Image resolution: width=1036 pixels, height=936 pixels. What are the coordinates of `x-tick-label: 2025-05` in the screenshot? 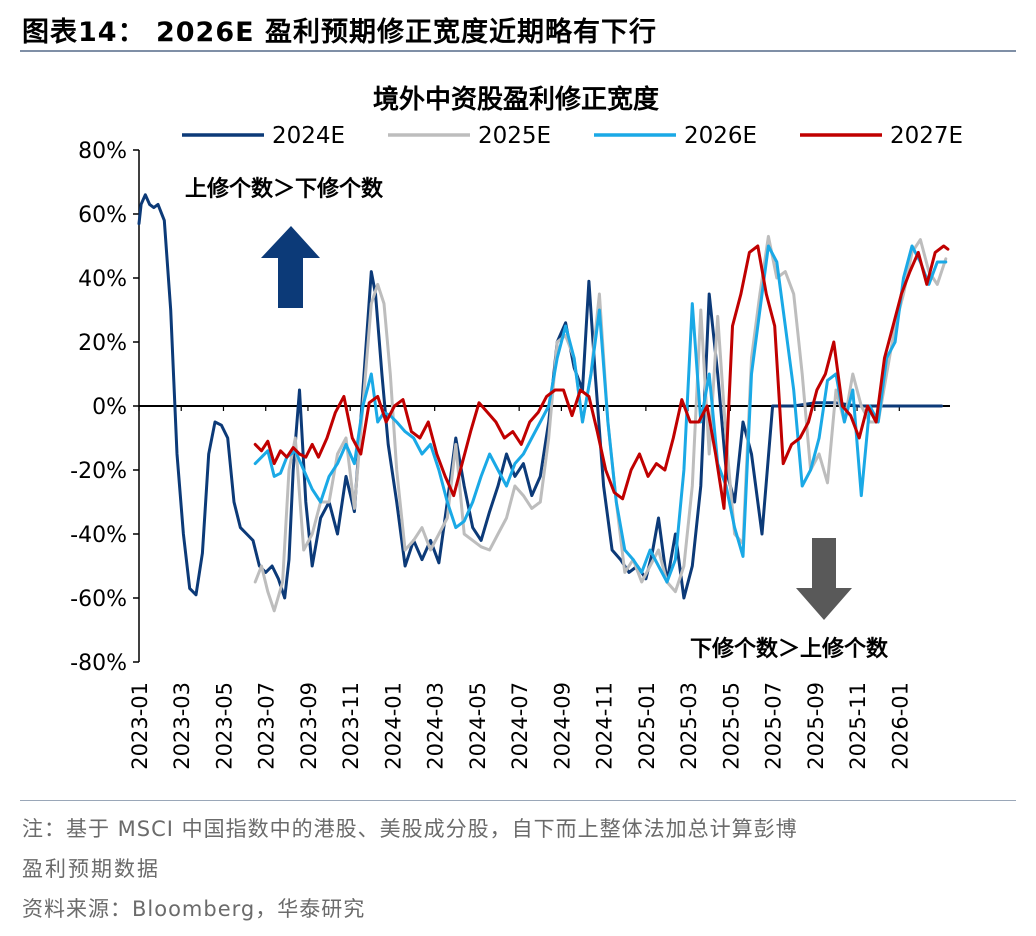 It's located at (731, 726).